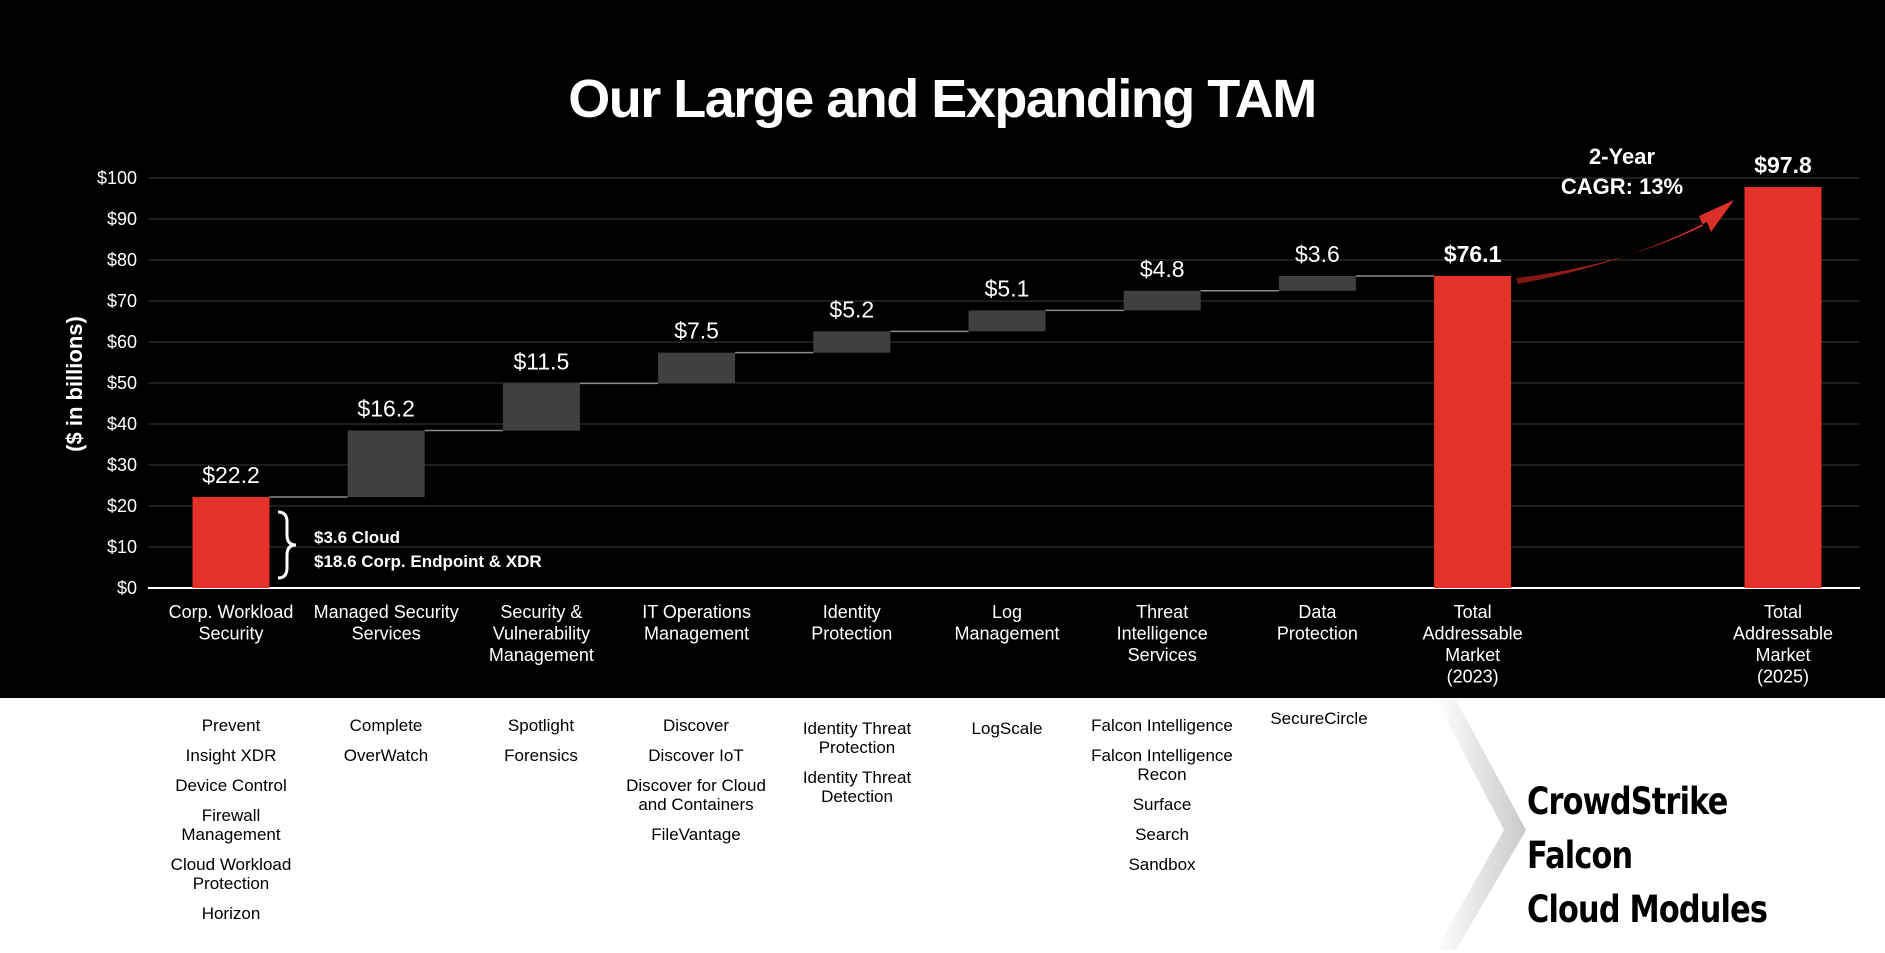 The height and width of the screenshot is (953, 1885). I want to click on value-label-9: $76.1, so click(1473, 254).